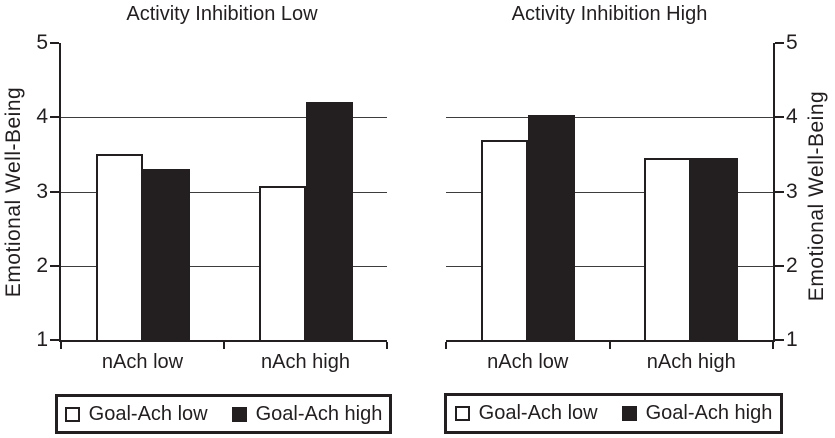 The height and width of the screenshot is (438, 835). Describe the element at coordinates (222, 14) in the screenshot. I see `panel-title: Activity Inhibition Low` at that location.